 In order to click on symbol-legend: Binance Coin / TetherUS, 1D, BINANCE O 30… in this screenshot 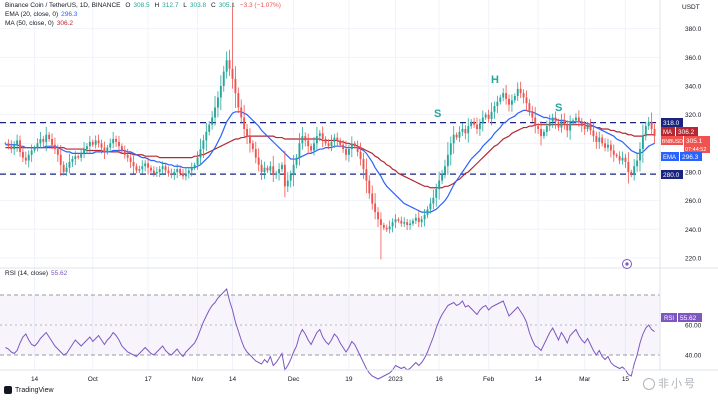, I will do `click(144, 6)`.